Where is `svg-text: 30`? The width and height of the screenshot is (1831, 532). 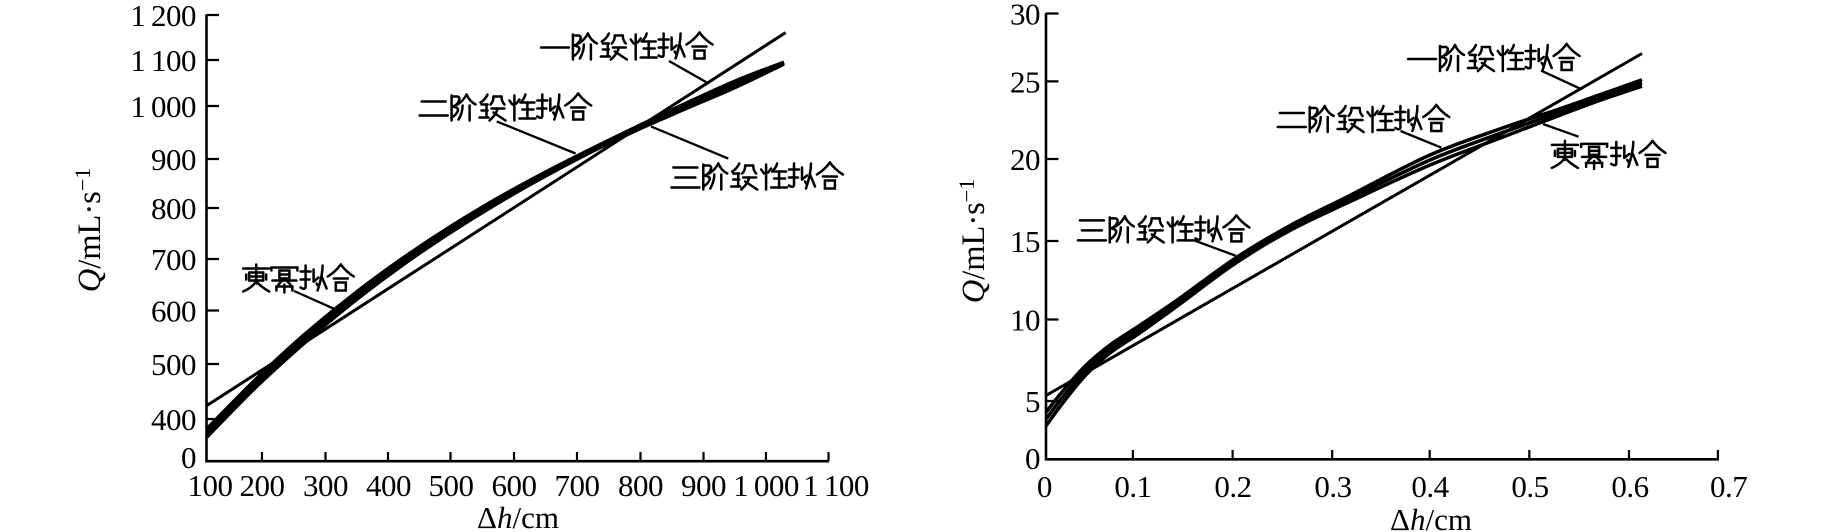
svg-text: 30 is located at coordinates (1025, 16).